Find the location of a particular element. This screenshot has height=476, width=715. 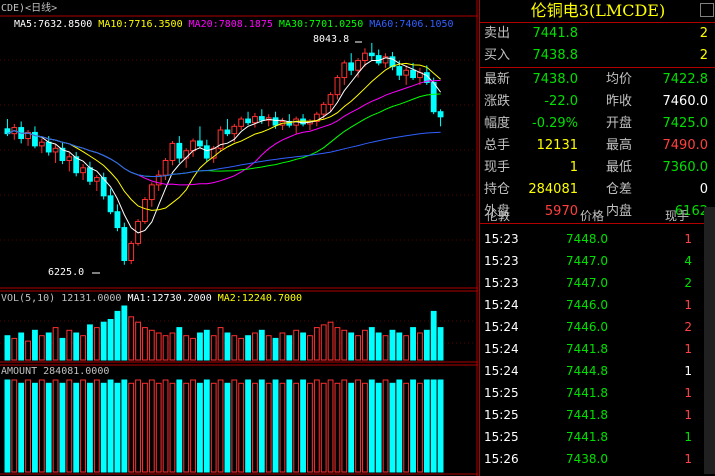

quote-value: 7460.0 is located at coordinates (685, 101).